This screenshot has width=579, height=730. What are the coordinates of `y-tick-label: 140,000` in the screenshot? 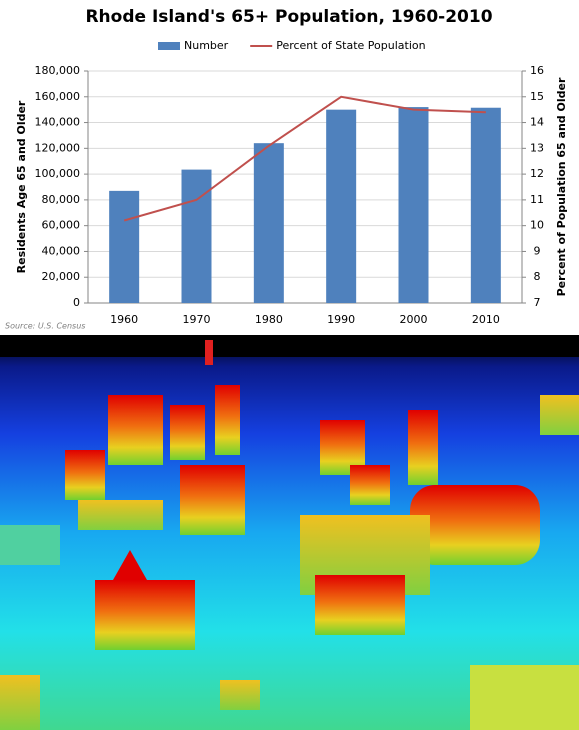 It's located at (58, 122).